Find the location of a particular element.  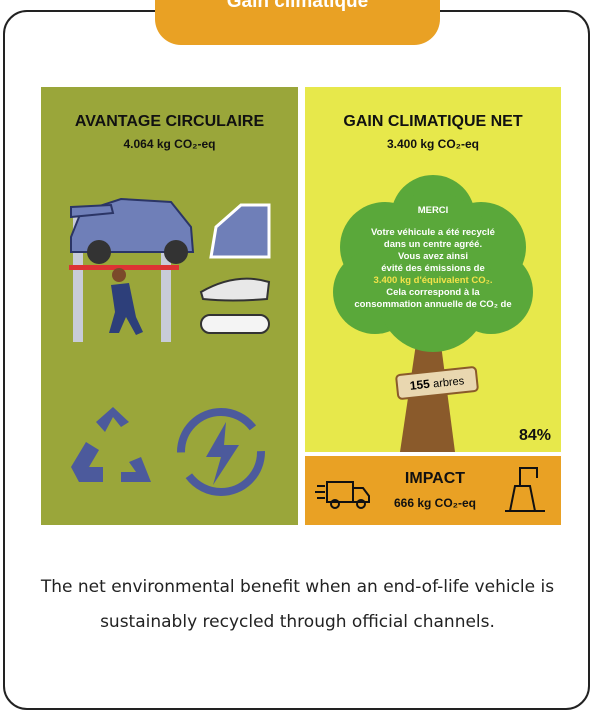

tree-line: évité des émissions de is located at coordinates (433, 268).